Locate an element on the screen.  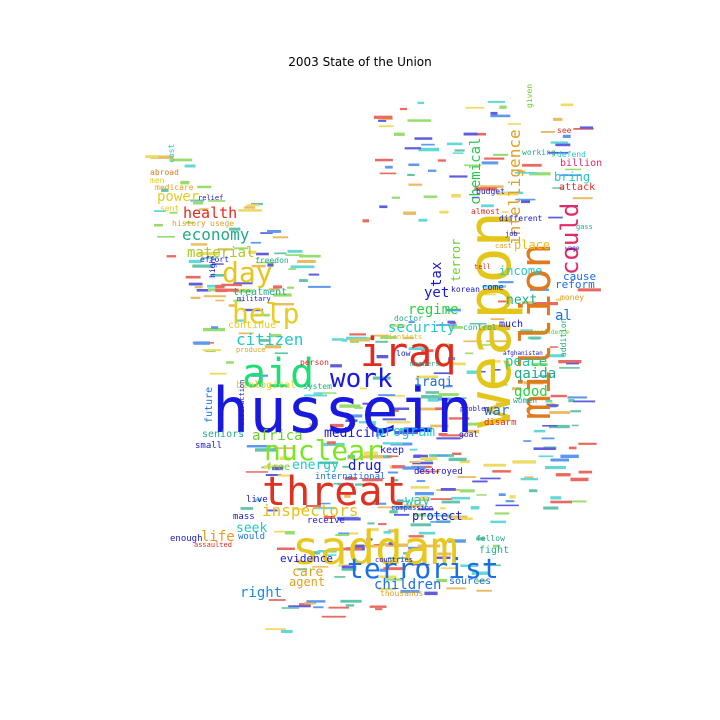
cloud-word-chemical: chemical is located at coordinates (476, 171).